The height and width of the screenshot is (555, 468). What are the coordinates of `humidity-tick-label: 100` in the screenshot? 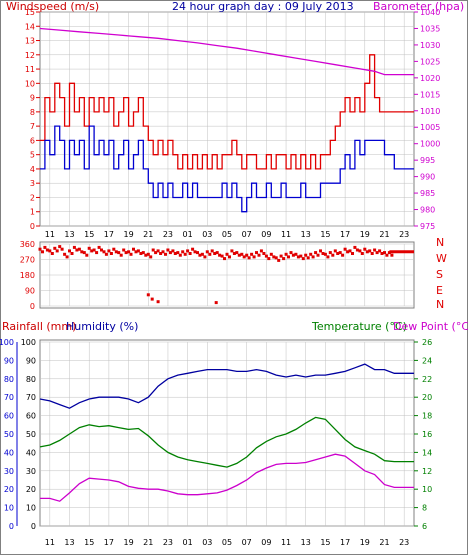 It's located at (28, 342).